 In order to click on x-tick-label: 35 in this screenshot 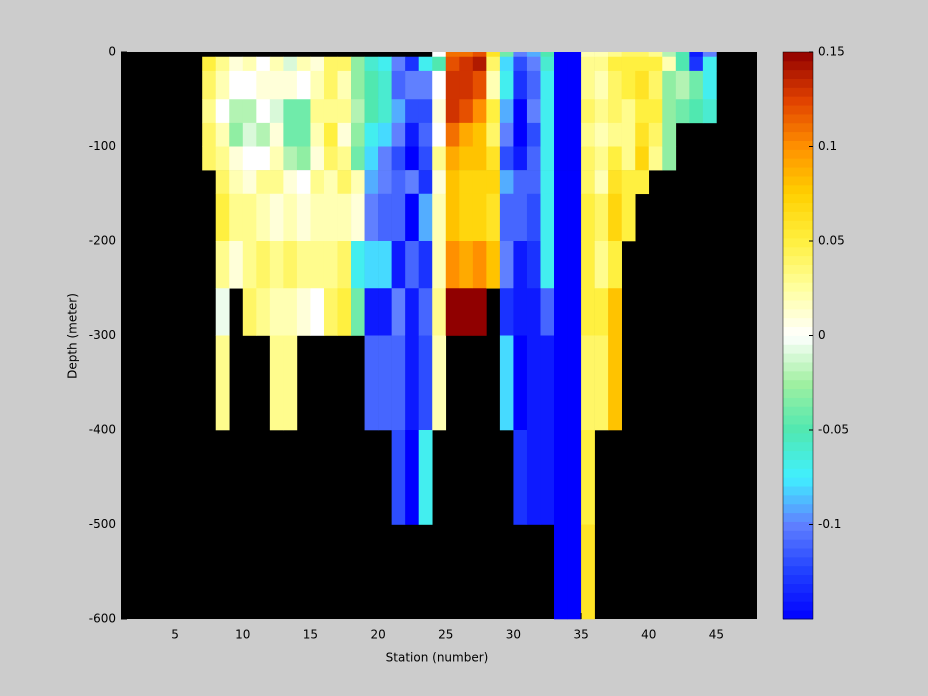, I will do `click(580, 635)`.